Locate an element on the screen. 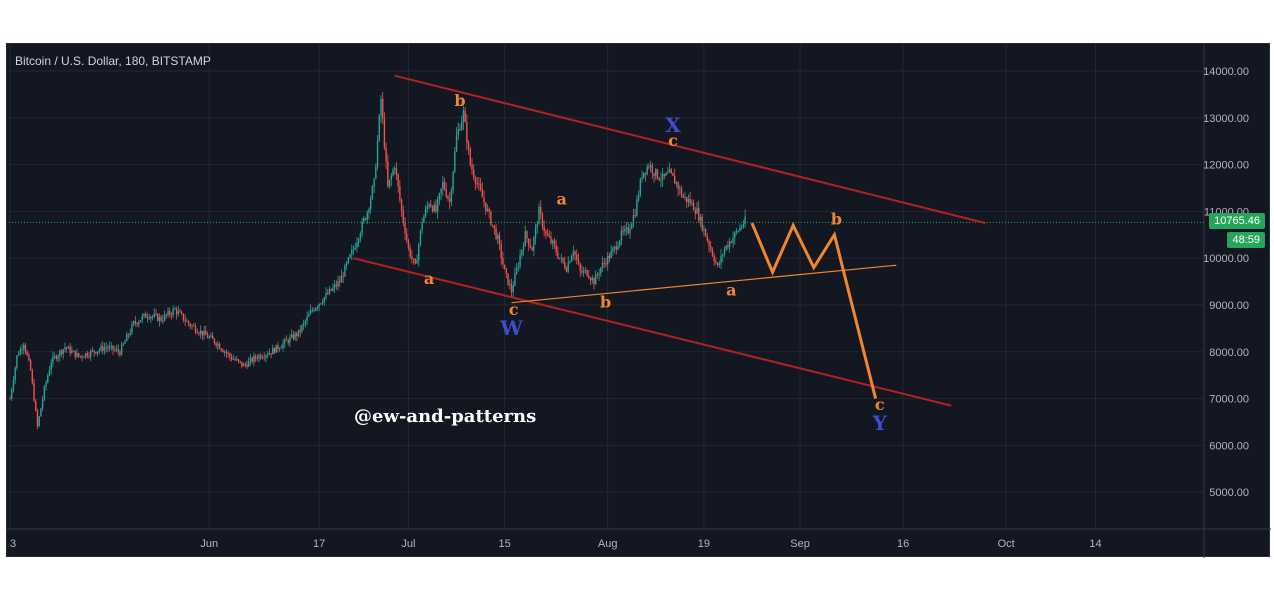 The image size is (1274, 593). x-tick-label: Sep is located at coordinates (800, 544).